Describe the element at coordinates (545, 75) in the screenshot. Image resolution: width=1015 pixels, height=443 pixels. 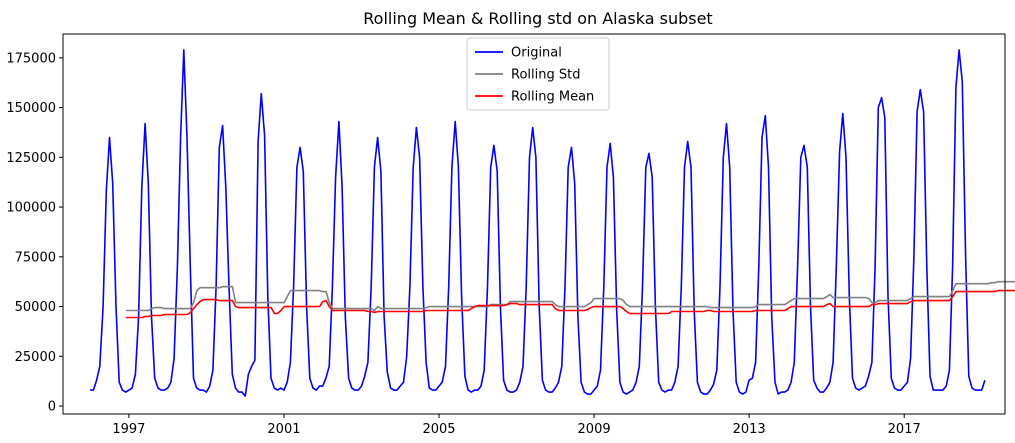
I see `legend-label: Rolling Std` at that location.